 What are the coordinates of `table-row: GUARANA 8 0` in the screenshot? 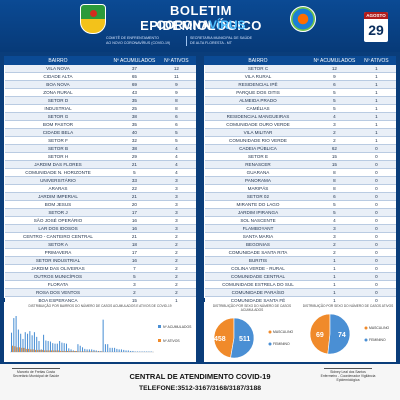 It's located at (300, 172).